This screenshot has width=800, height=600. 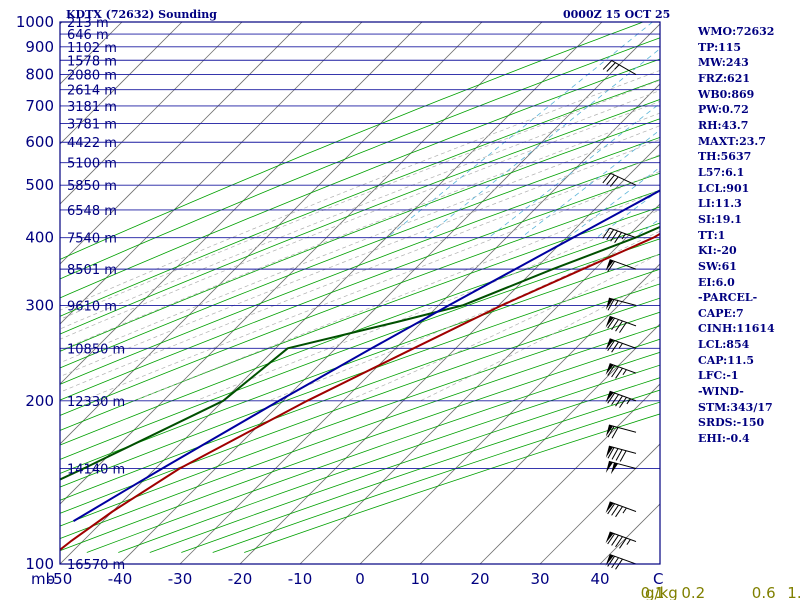 I want to click on pressure-axis-label: mb, so click(x=43, y=579).